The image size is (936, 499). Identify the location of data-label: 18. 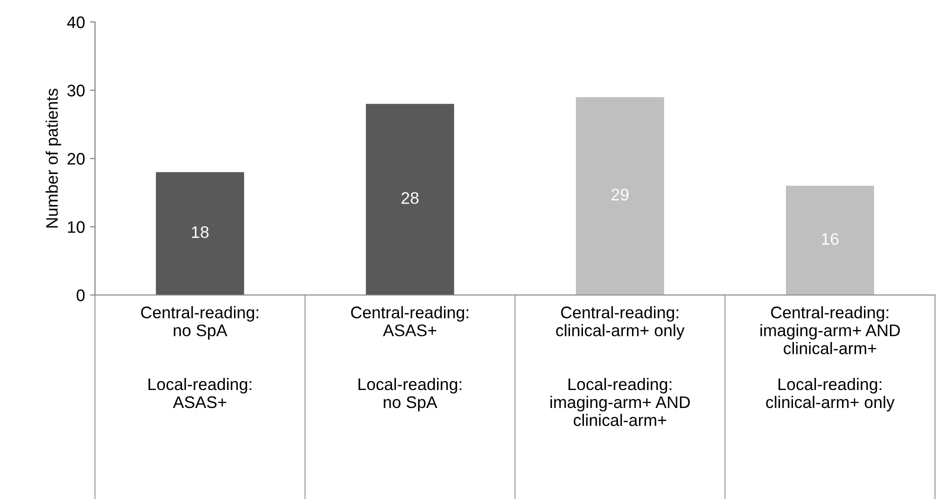
(200, 232).